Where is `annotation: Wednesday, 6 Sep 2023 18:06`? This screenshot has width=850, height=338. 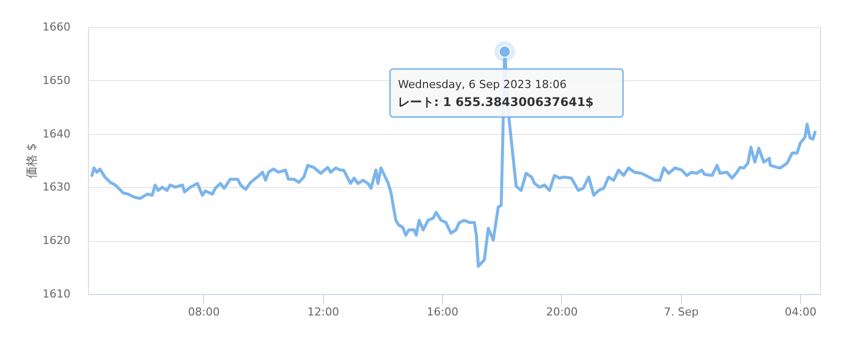
annotation: Wednesday, 6 Sep 2023 18:06 is located at coordinates (482, 84).